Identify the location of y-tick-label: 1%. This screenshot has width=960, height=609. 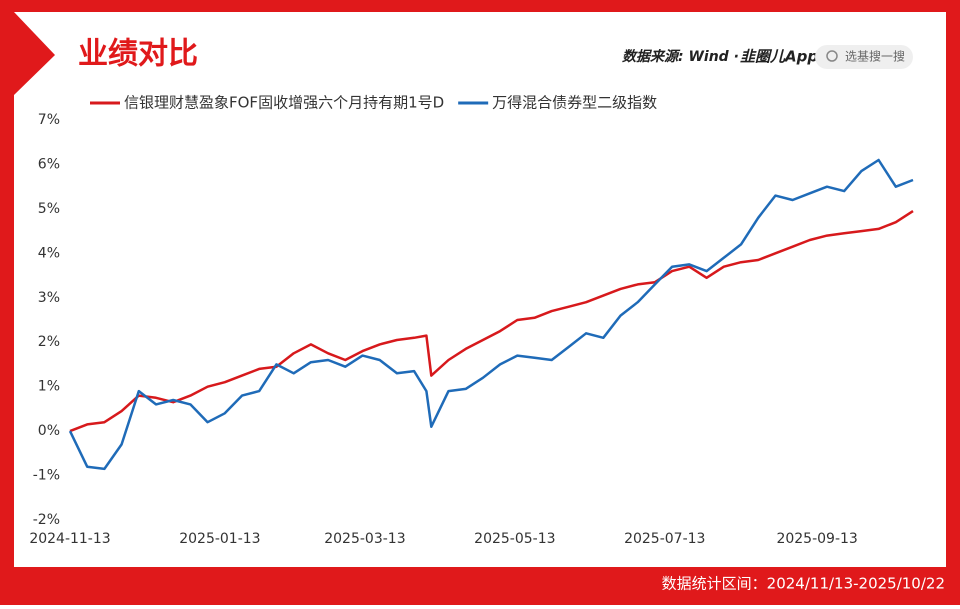
(49, 387).